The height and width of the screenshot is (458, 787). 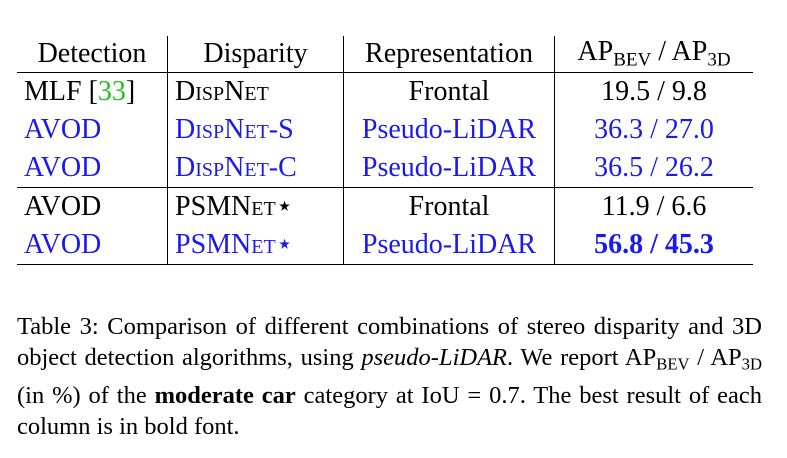 I want to click on table-cell: 56.8 / 45.3, so click(x=653, y=245).